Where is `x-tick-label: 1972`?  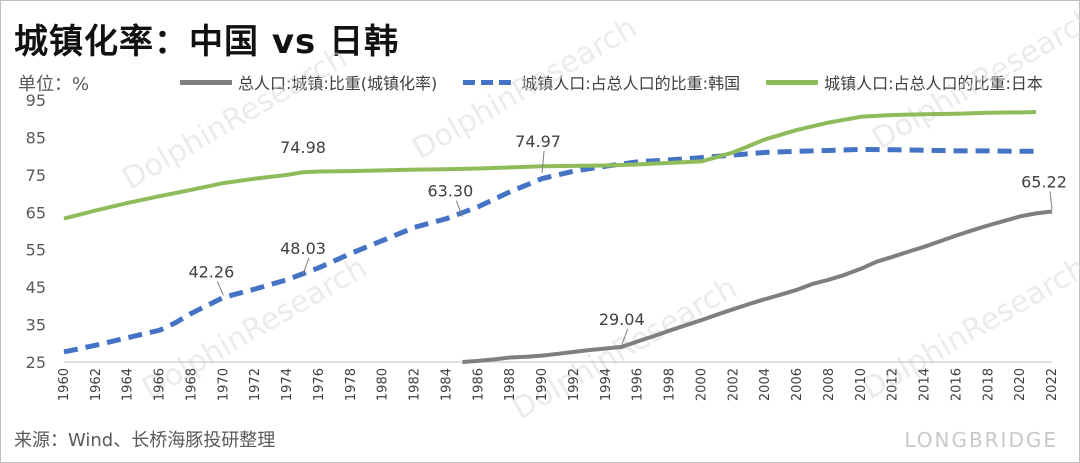 x-tick-label: 1972 is located at coordinates (255, 384).